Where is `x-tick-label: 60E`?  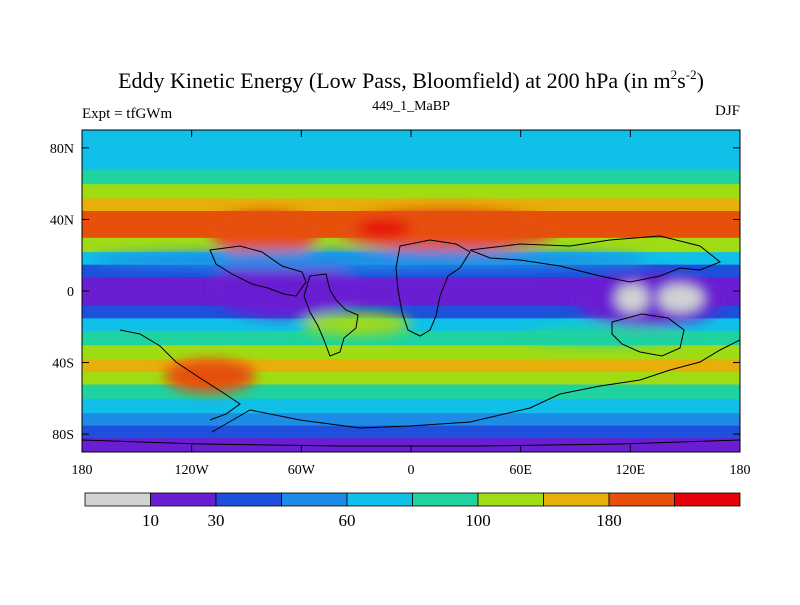
x-tick-label: 60E is located at coordinates (520, 470).